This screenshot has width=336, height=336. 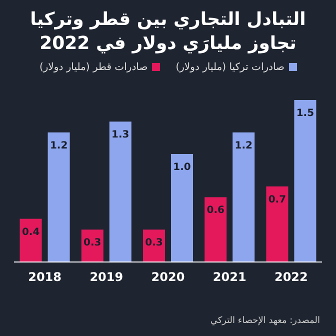 What do you see at coordinates (107, 277) in the screenshot?
I see `x-tick-label: 2019` at bounding box center [107, 277].